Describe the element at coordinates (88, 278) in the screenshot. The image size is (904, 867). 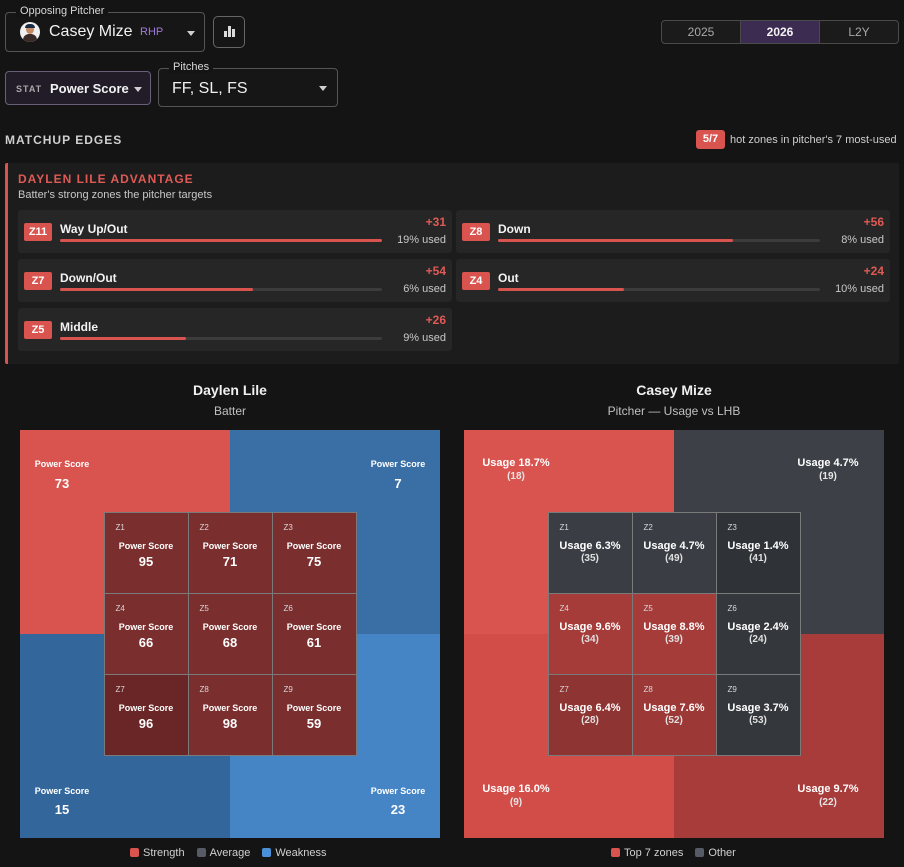
I see `zone-name: Down/Out` at that location.